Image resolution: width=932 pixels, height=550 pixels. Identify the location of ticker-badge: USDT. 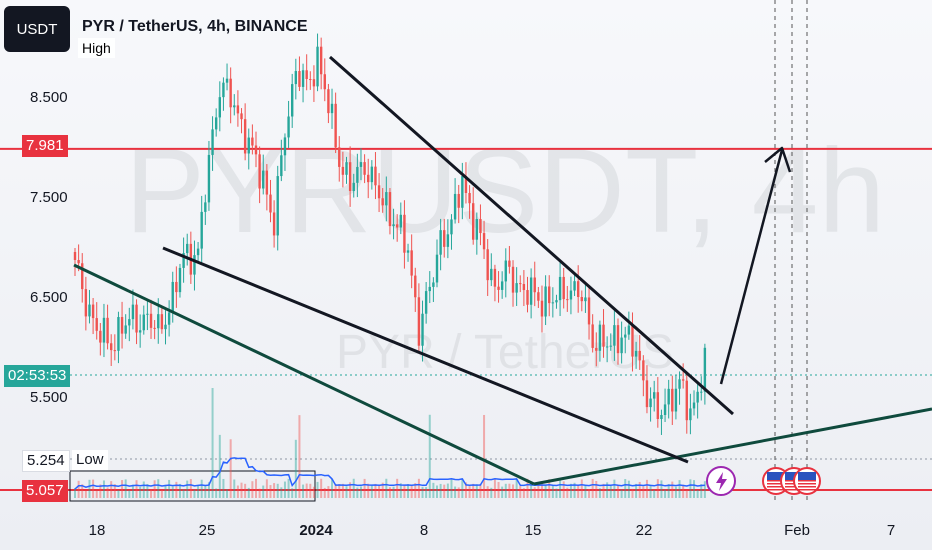
(37, 29).